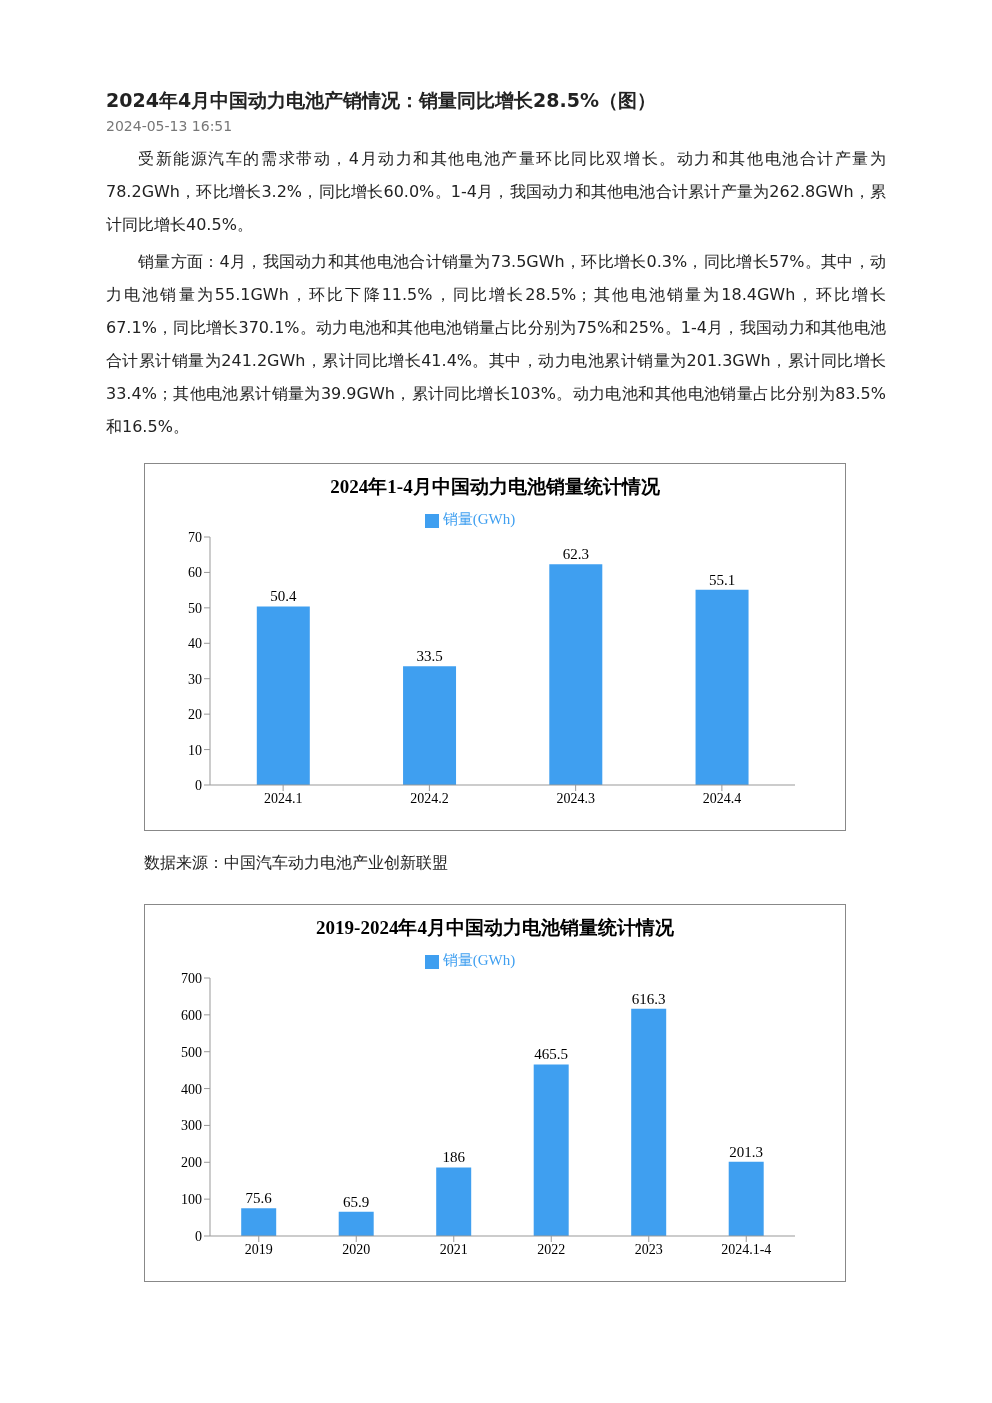  Describe the element at coordinates (195, 608) in the screenshot. I see `y-tick-label: 50` at that location.